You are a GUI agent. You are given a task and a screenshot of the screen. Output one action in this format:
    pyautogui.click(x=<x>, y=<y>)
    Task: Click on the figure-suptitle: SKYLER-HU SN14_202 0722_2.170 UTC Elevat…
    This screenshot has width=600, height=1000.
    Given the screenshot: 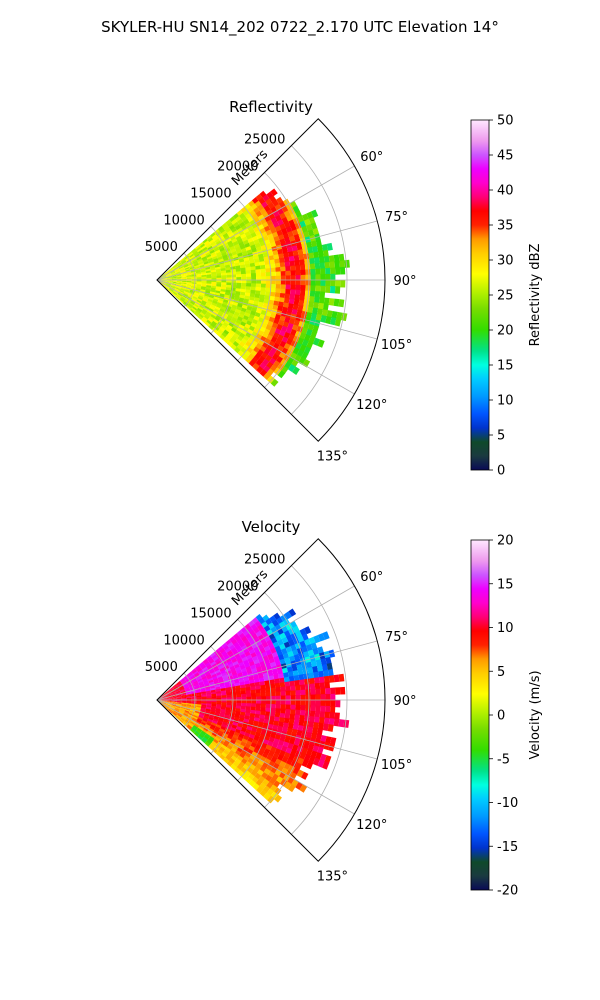 What is the action you would take?
    pyautogui.click(x=300, y=27)
    